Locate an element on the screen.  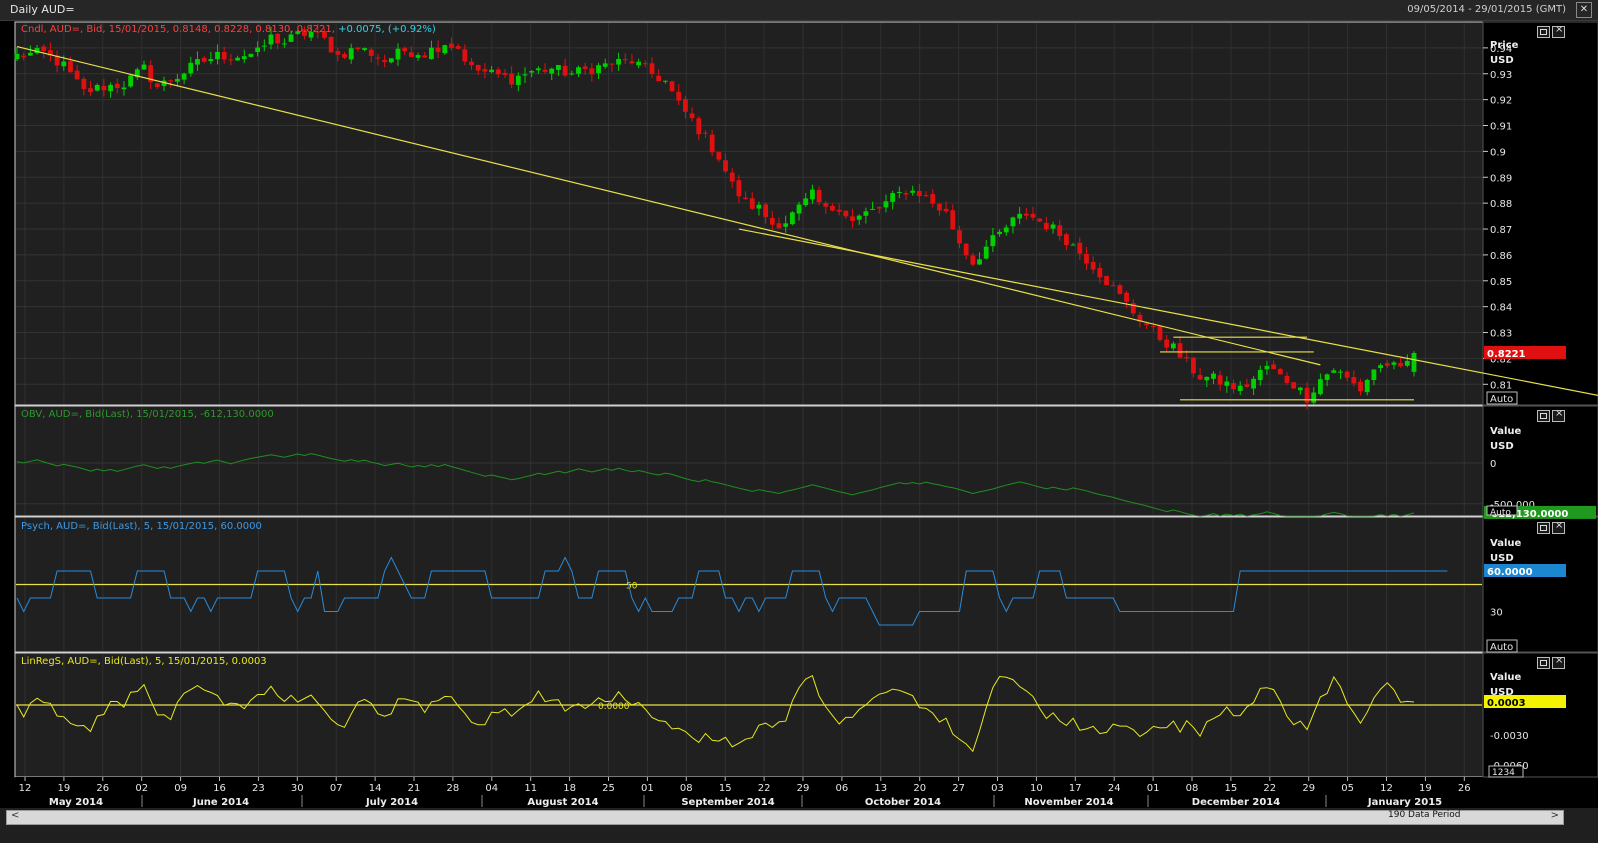
x-tick-label: 16 is located at coordinates (219, 788).